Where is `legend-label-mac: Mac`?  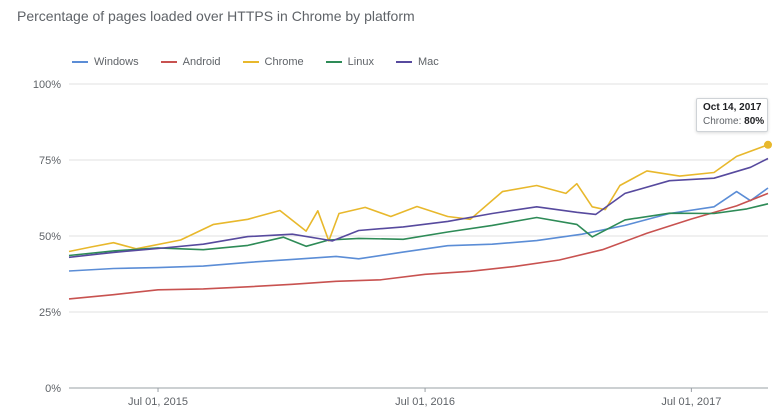 legend-label-mac: Mac is located at coordinates (428, 62).